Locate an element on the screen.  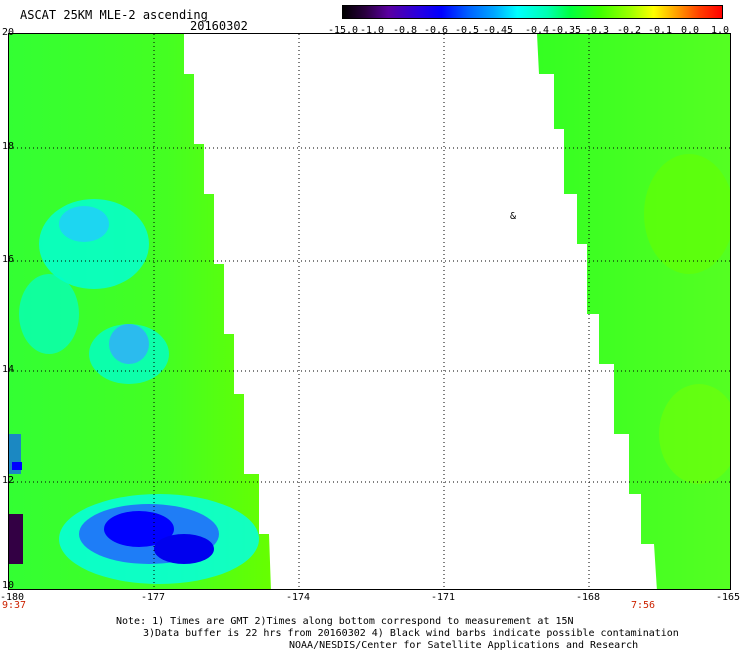
start-time: 9:37 is located at coordinates (14, 605).